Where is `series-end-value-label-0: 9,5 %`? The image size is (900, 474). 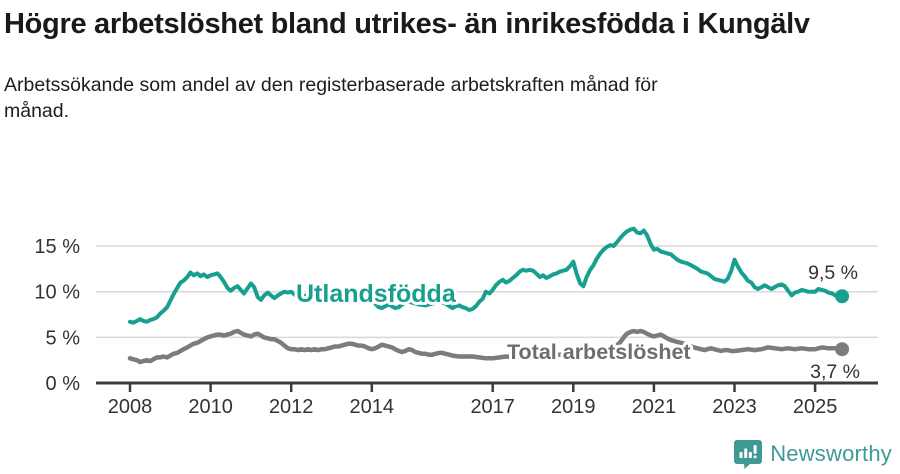 series-end-value-label-0: 9,5 % is located at coordinates (833, 273).